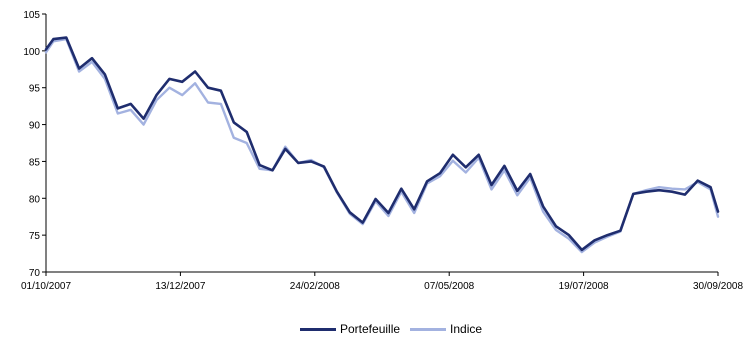 The height and width of the screenshot is (338, 743). What do you see at coordinates (35, 89) in the screenshot?
I see `y-tick-label: 95` at bounding box center [35, 89].